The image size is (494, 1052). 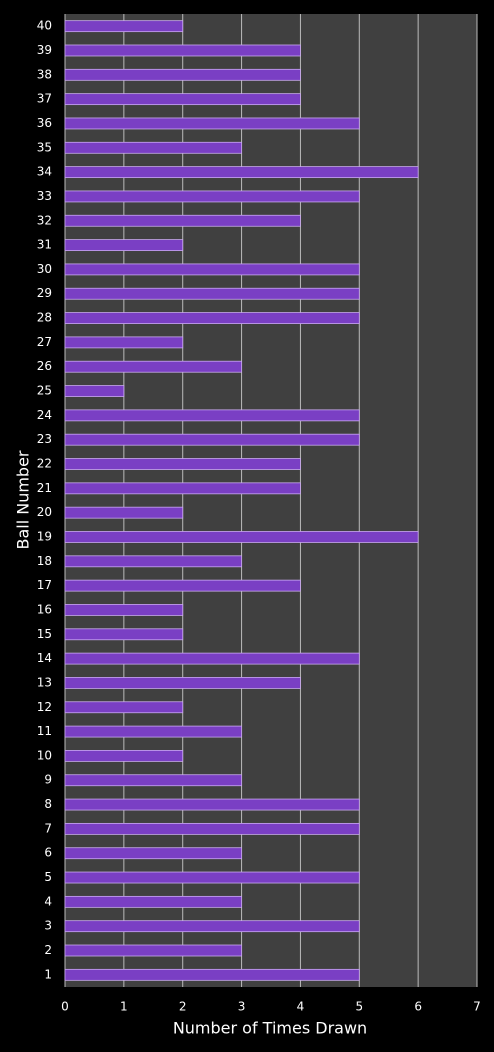 I want to click on y-tick-label: 39, so click(x=44, y=50).